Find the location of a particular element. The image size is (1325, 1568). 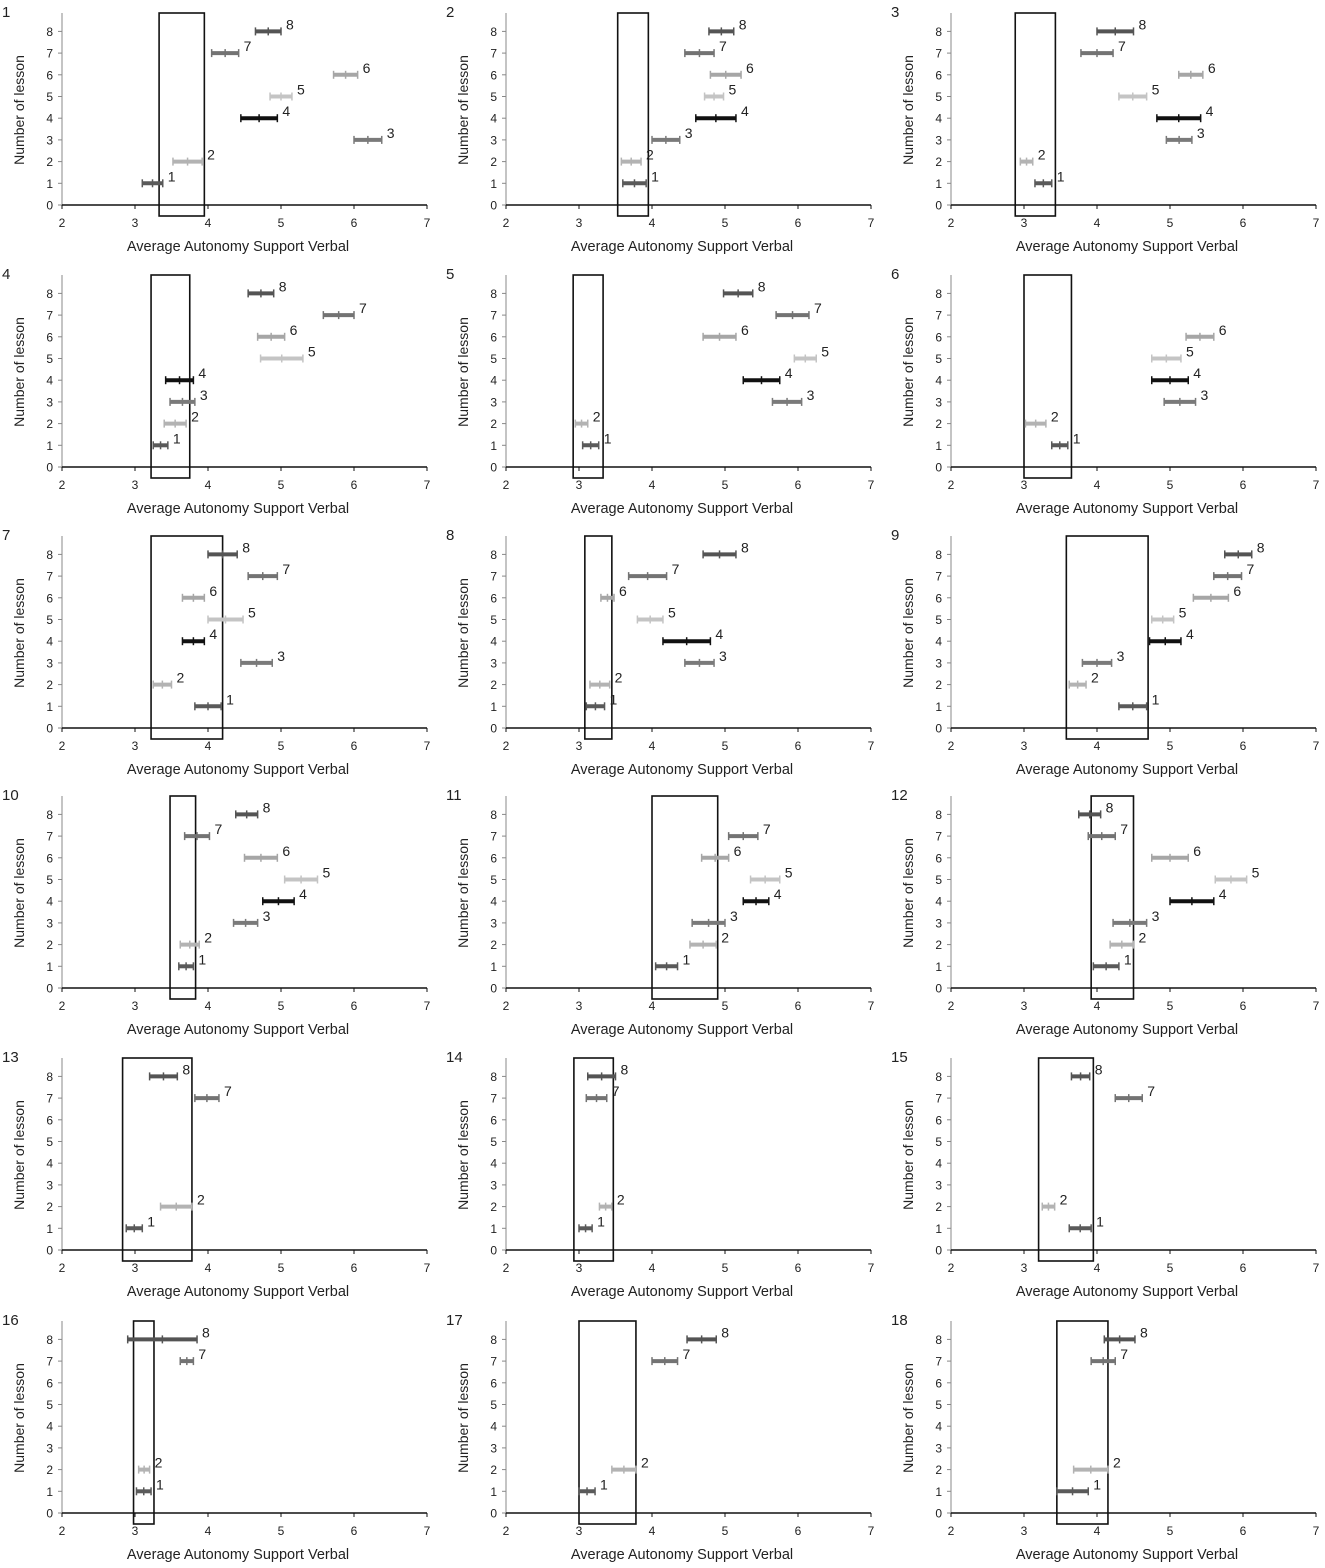

y-tick-label: 6 is located at coordinates (49, 337).